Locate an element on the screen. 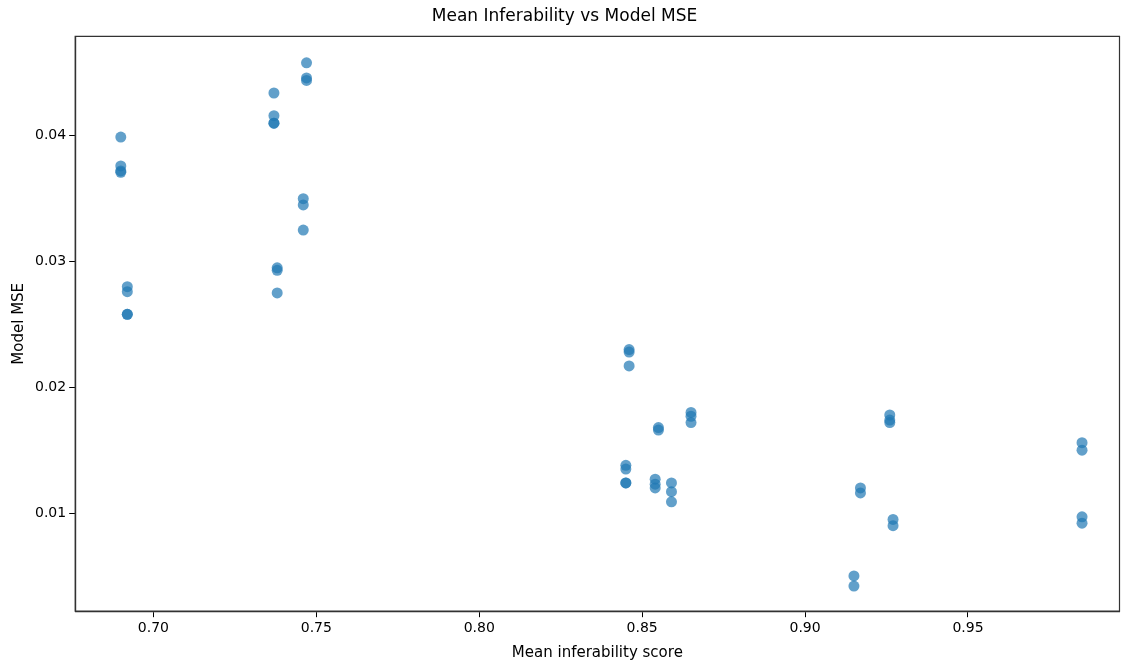 This screenshot has height=668, width=1125. y-tick-label: 0.02 is located at coordinates (51, 385).